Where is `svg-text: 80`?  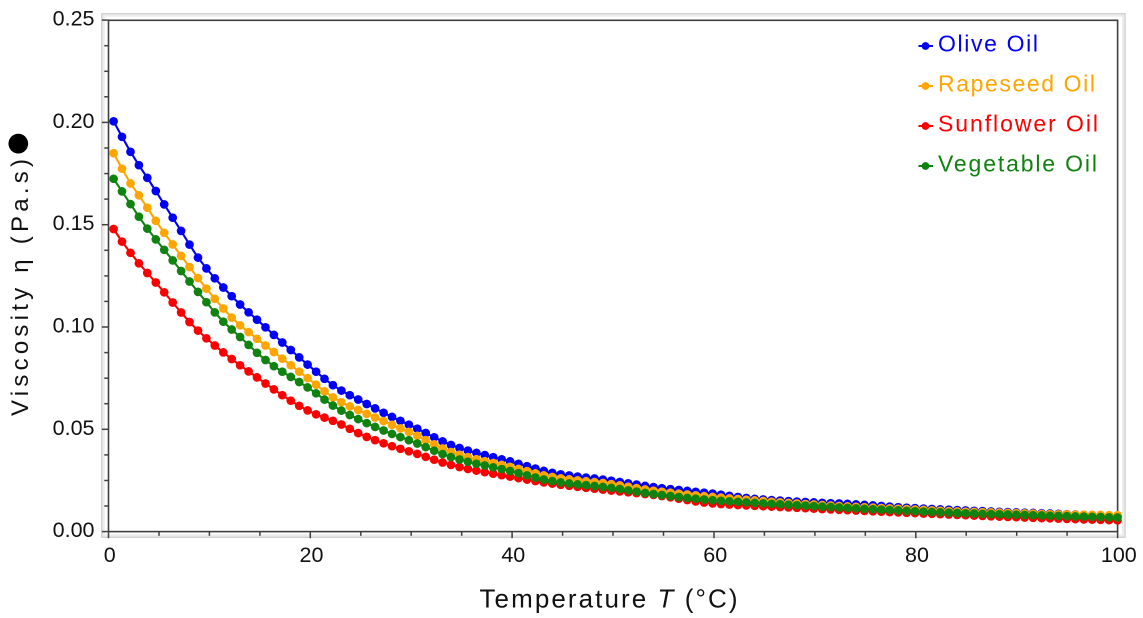
svg-text: 80 is located at coordinates (917, 555).